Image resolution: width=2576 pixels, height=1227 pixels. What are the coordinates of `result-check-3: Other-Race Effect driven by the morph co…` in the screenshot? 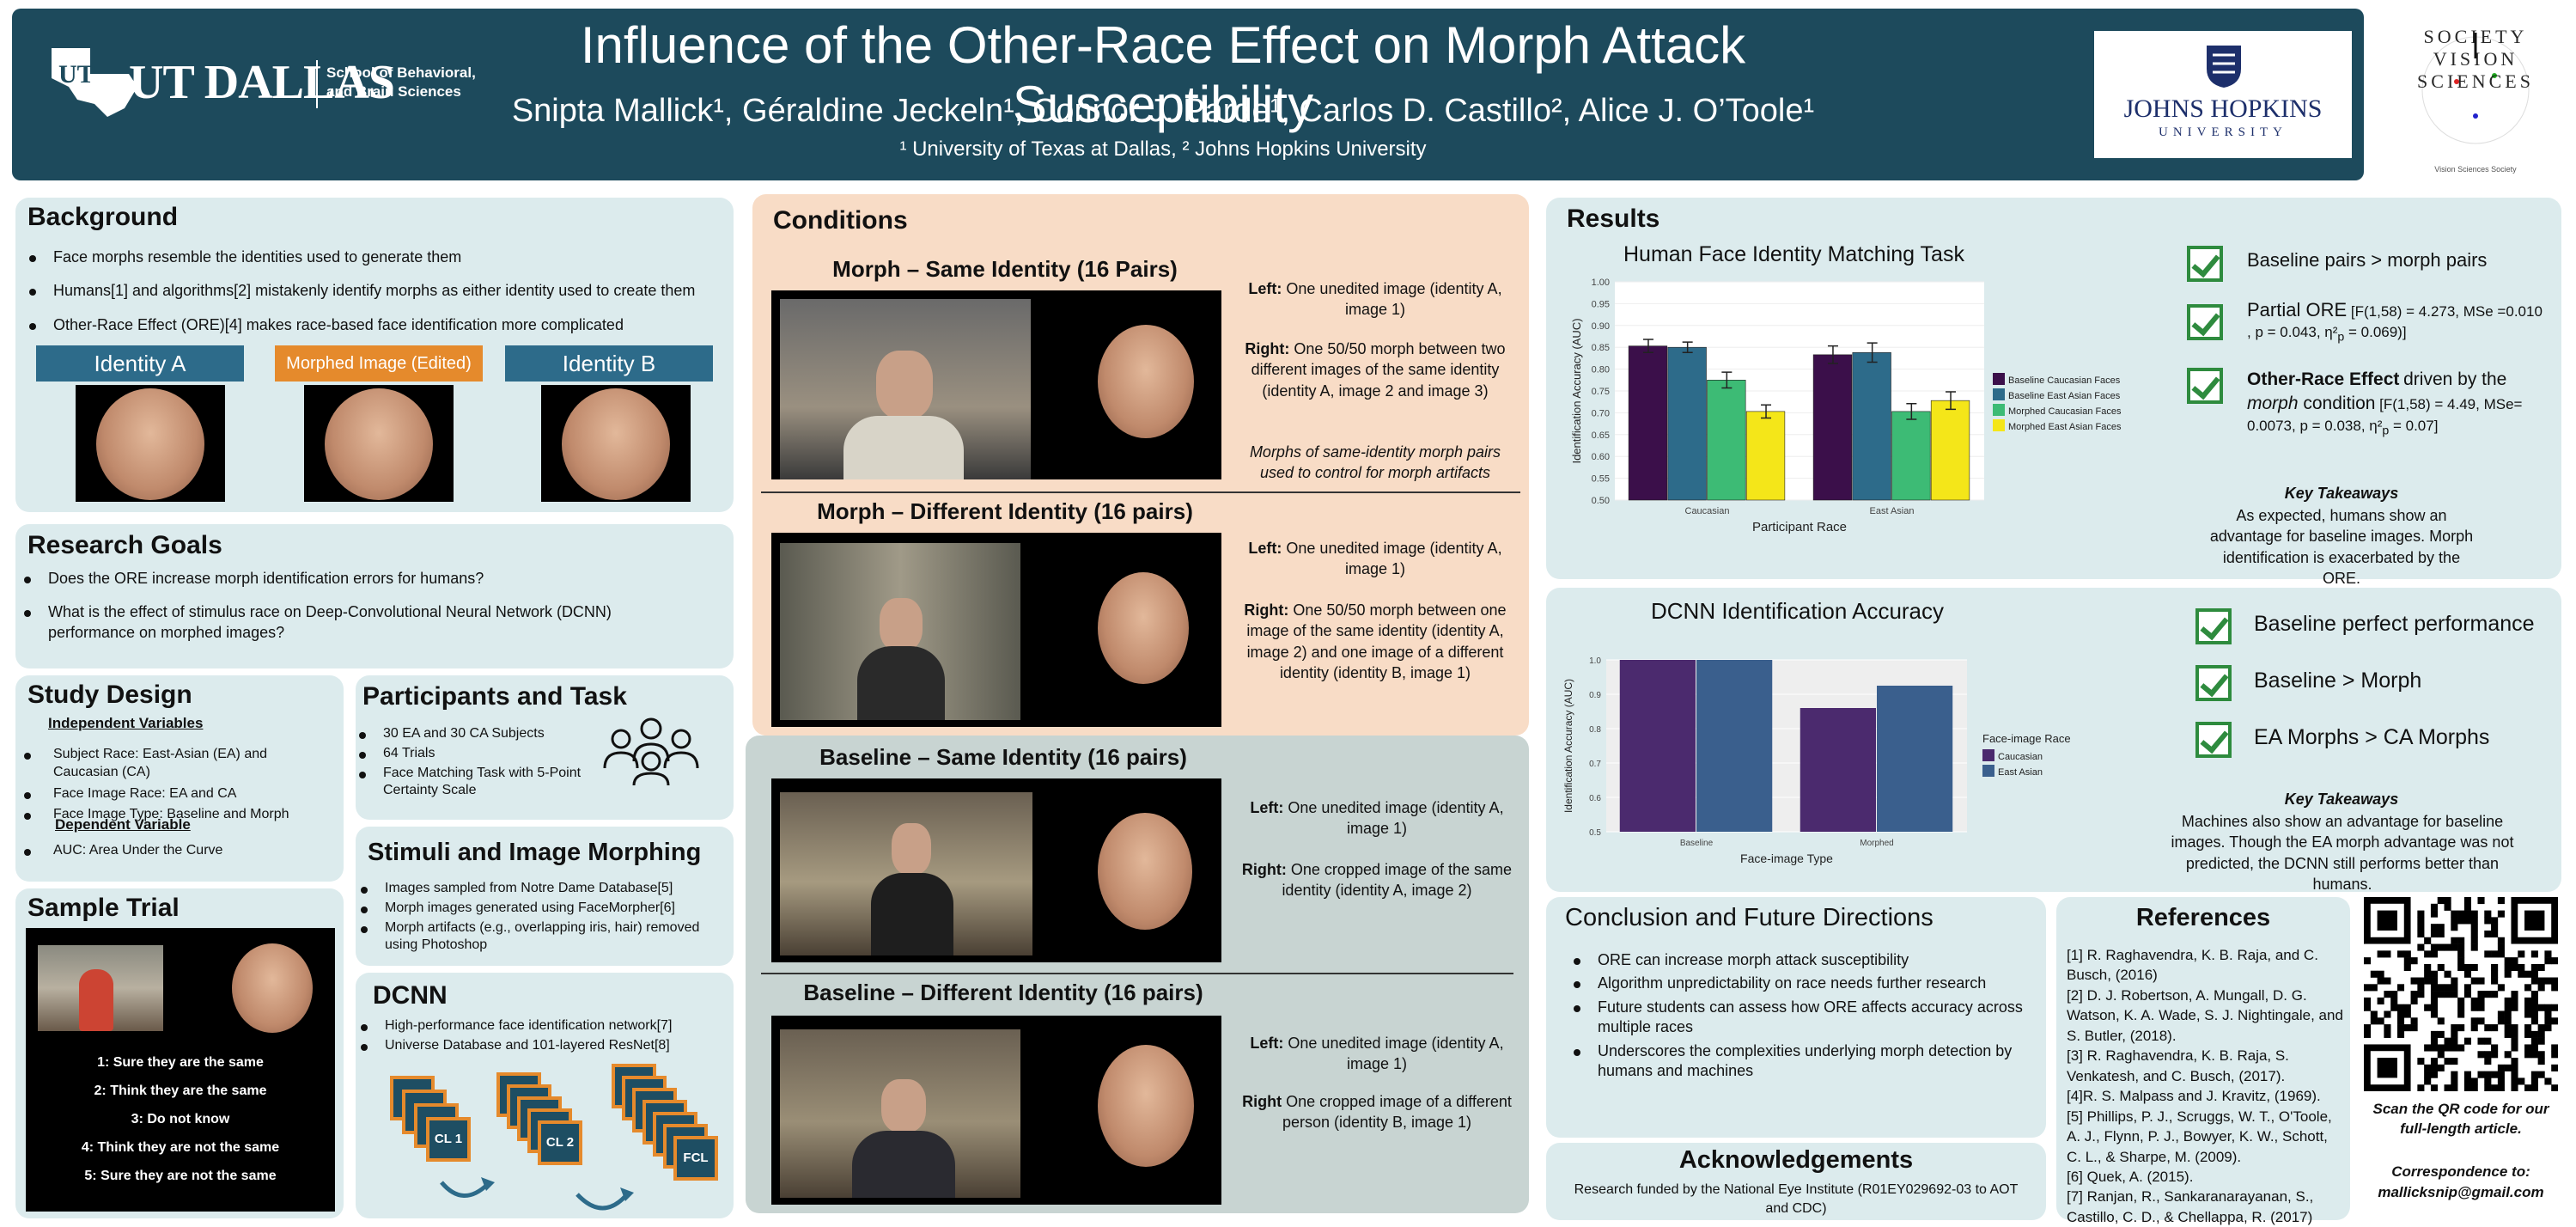 It's located at (2385, 403).